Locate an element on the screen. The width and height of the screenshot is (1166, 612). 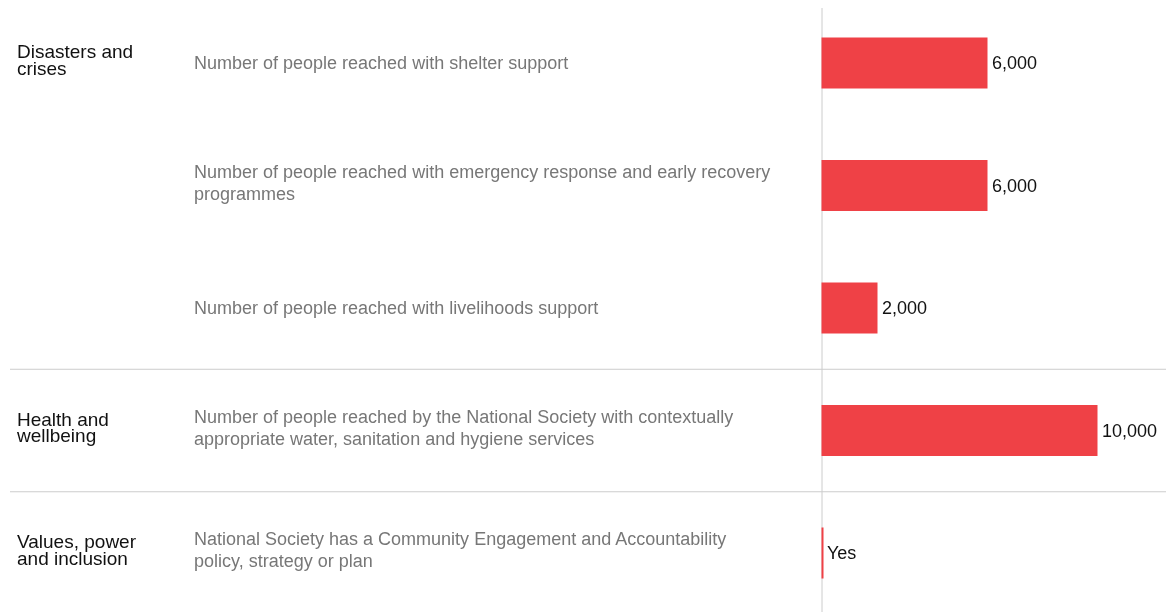
y-tick-label: Number of people reached with livelihoods support is located at coordinates (396, 308).